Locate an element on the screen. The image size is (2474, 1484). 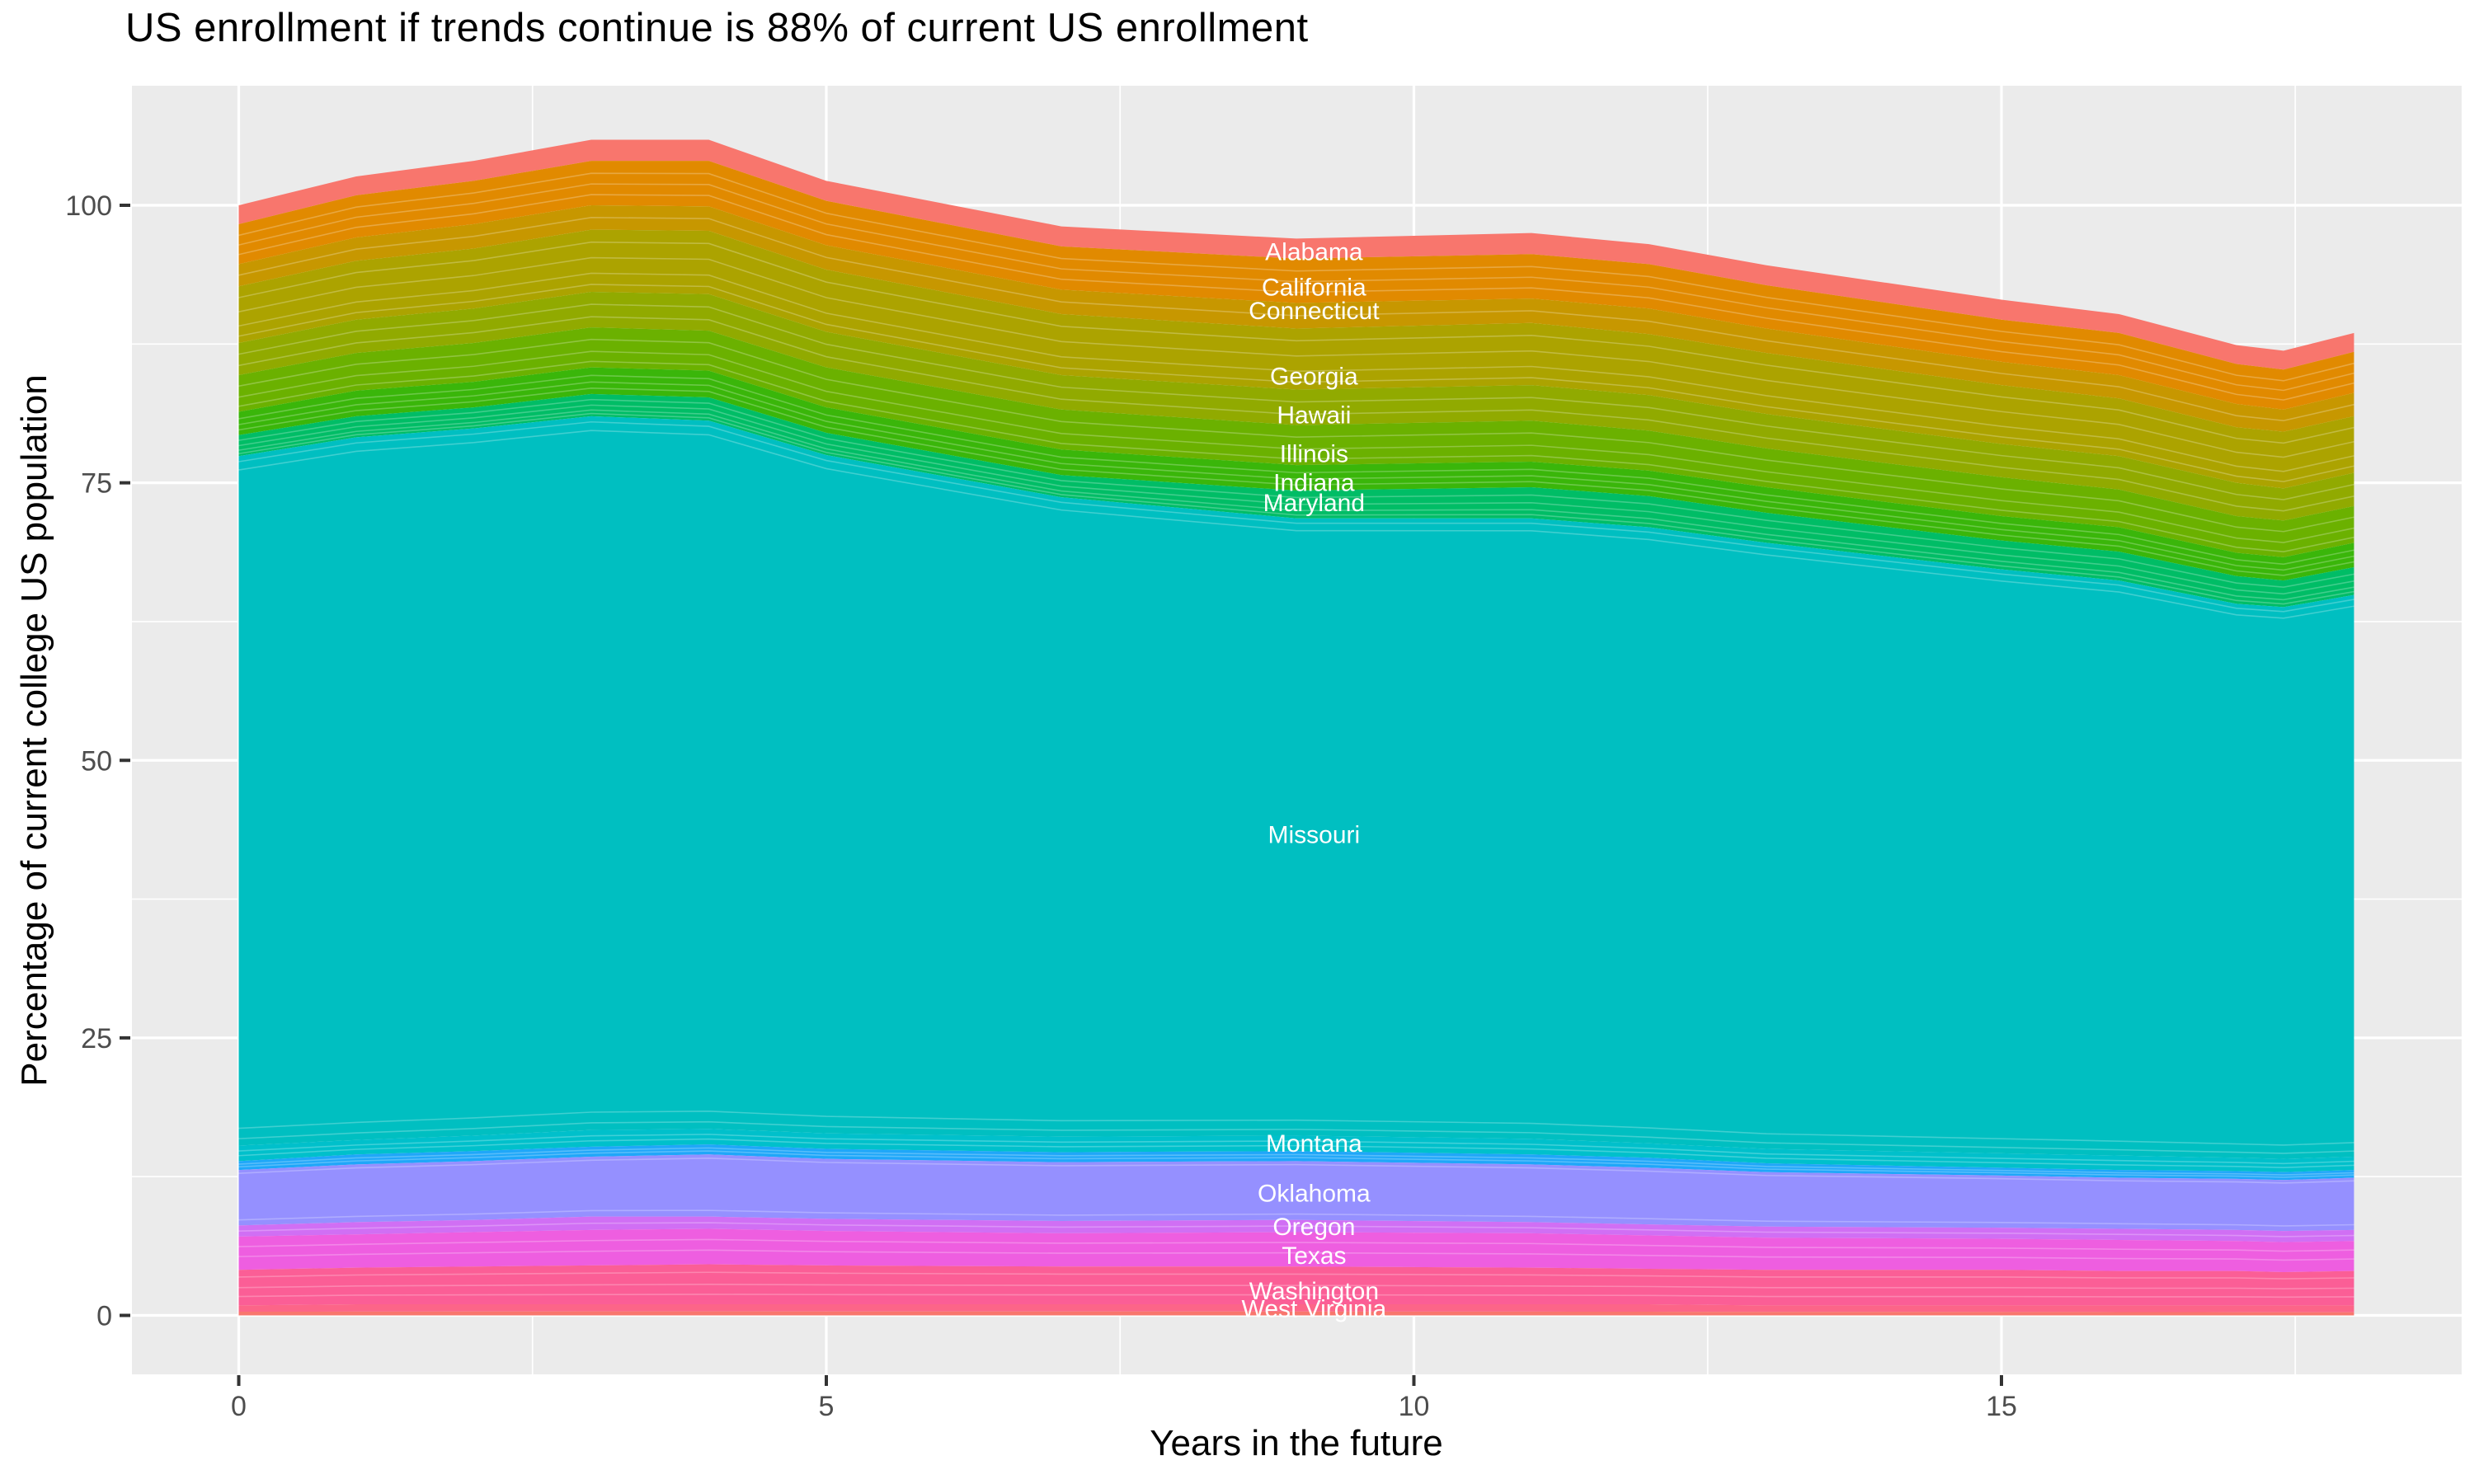
state-label-oregon: Oregon is located at coordinates (1313, 1227).